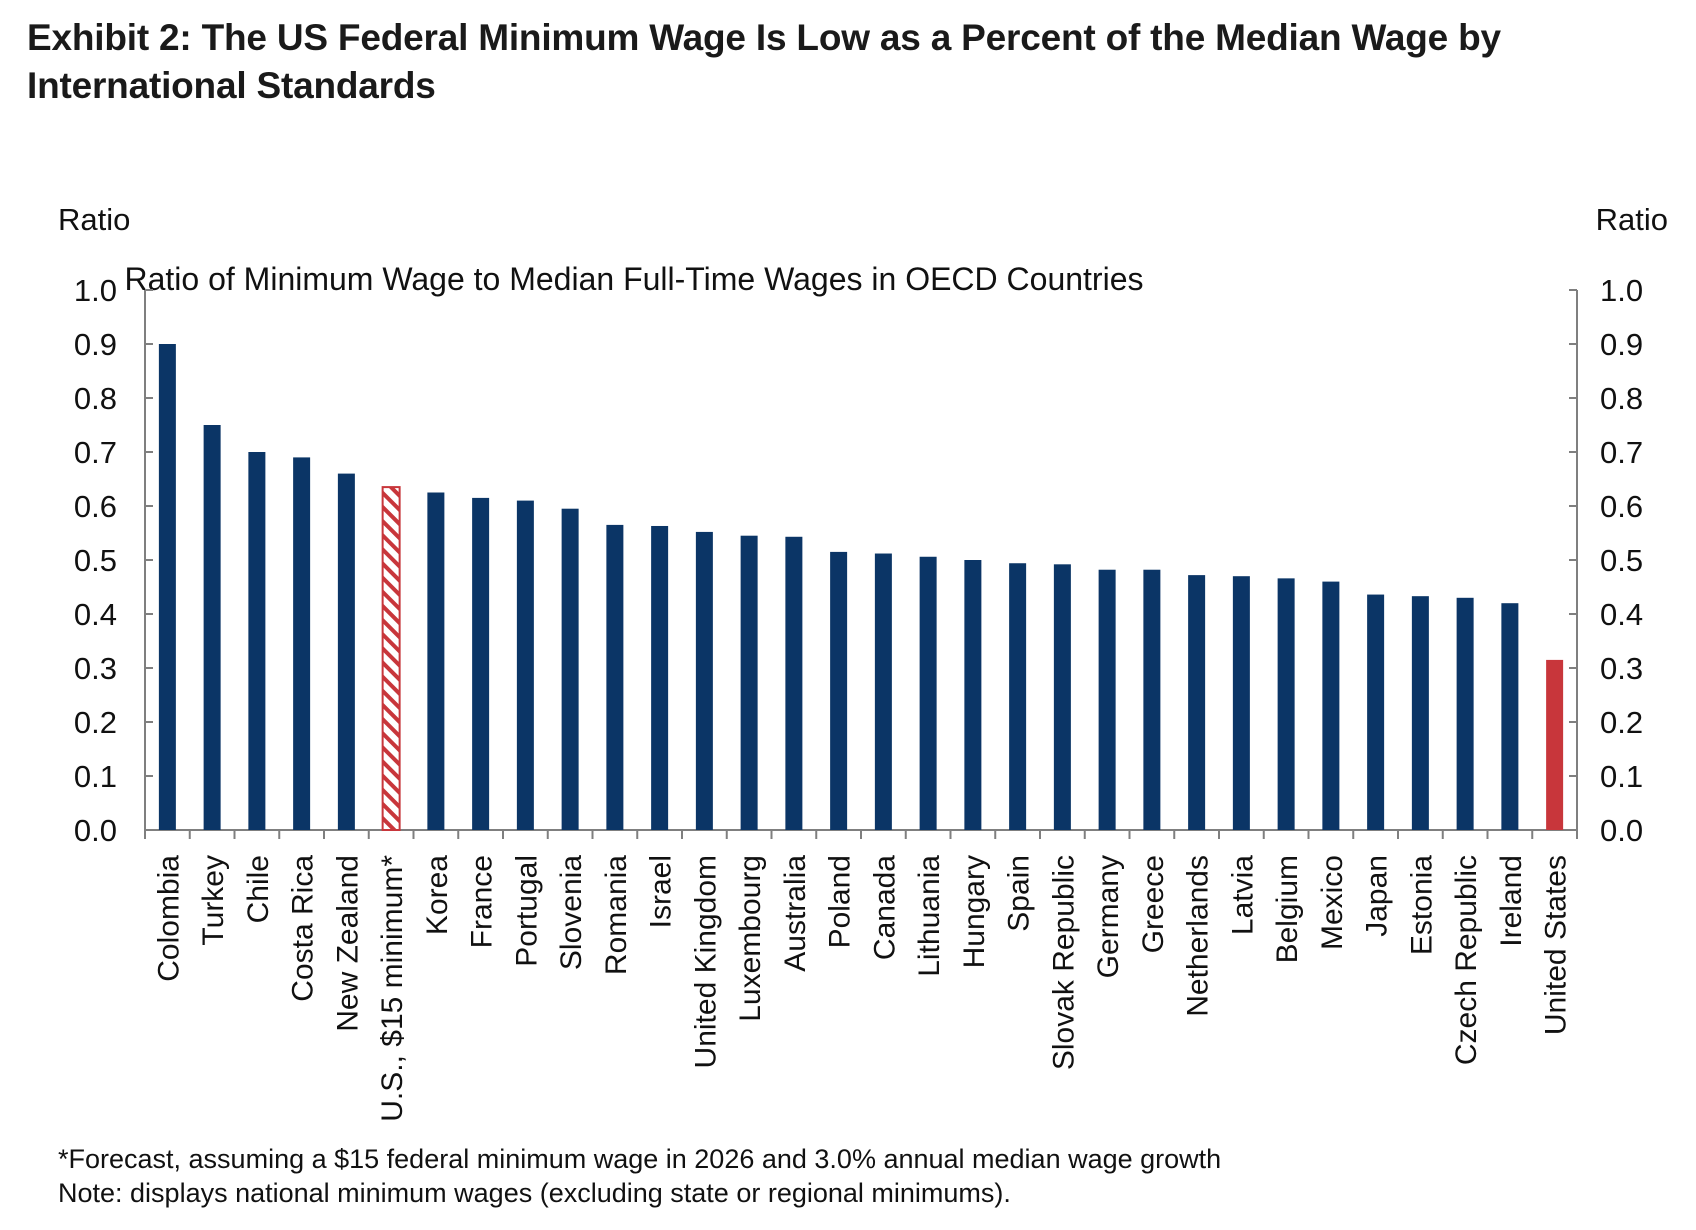  What do you see at coordinates (1621, 560) in the screenshot?
I see `y-tick-label-right: 0.5` at bounding box center [1621, 560].